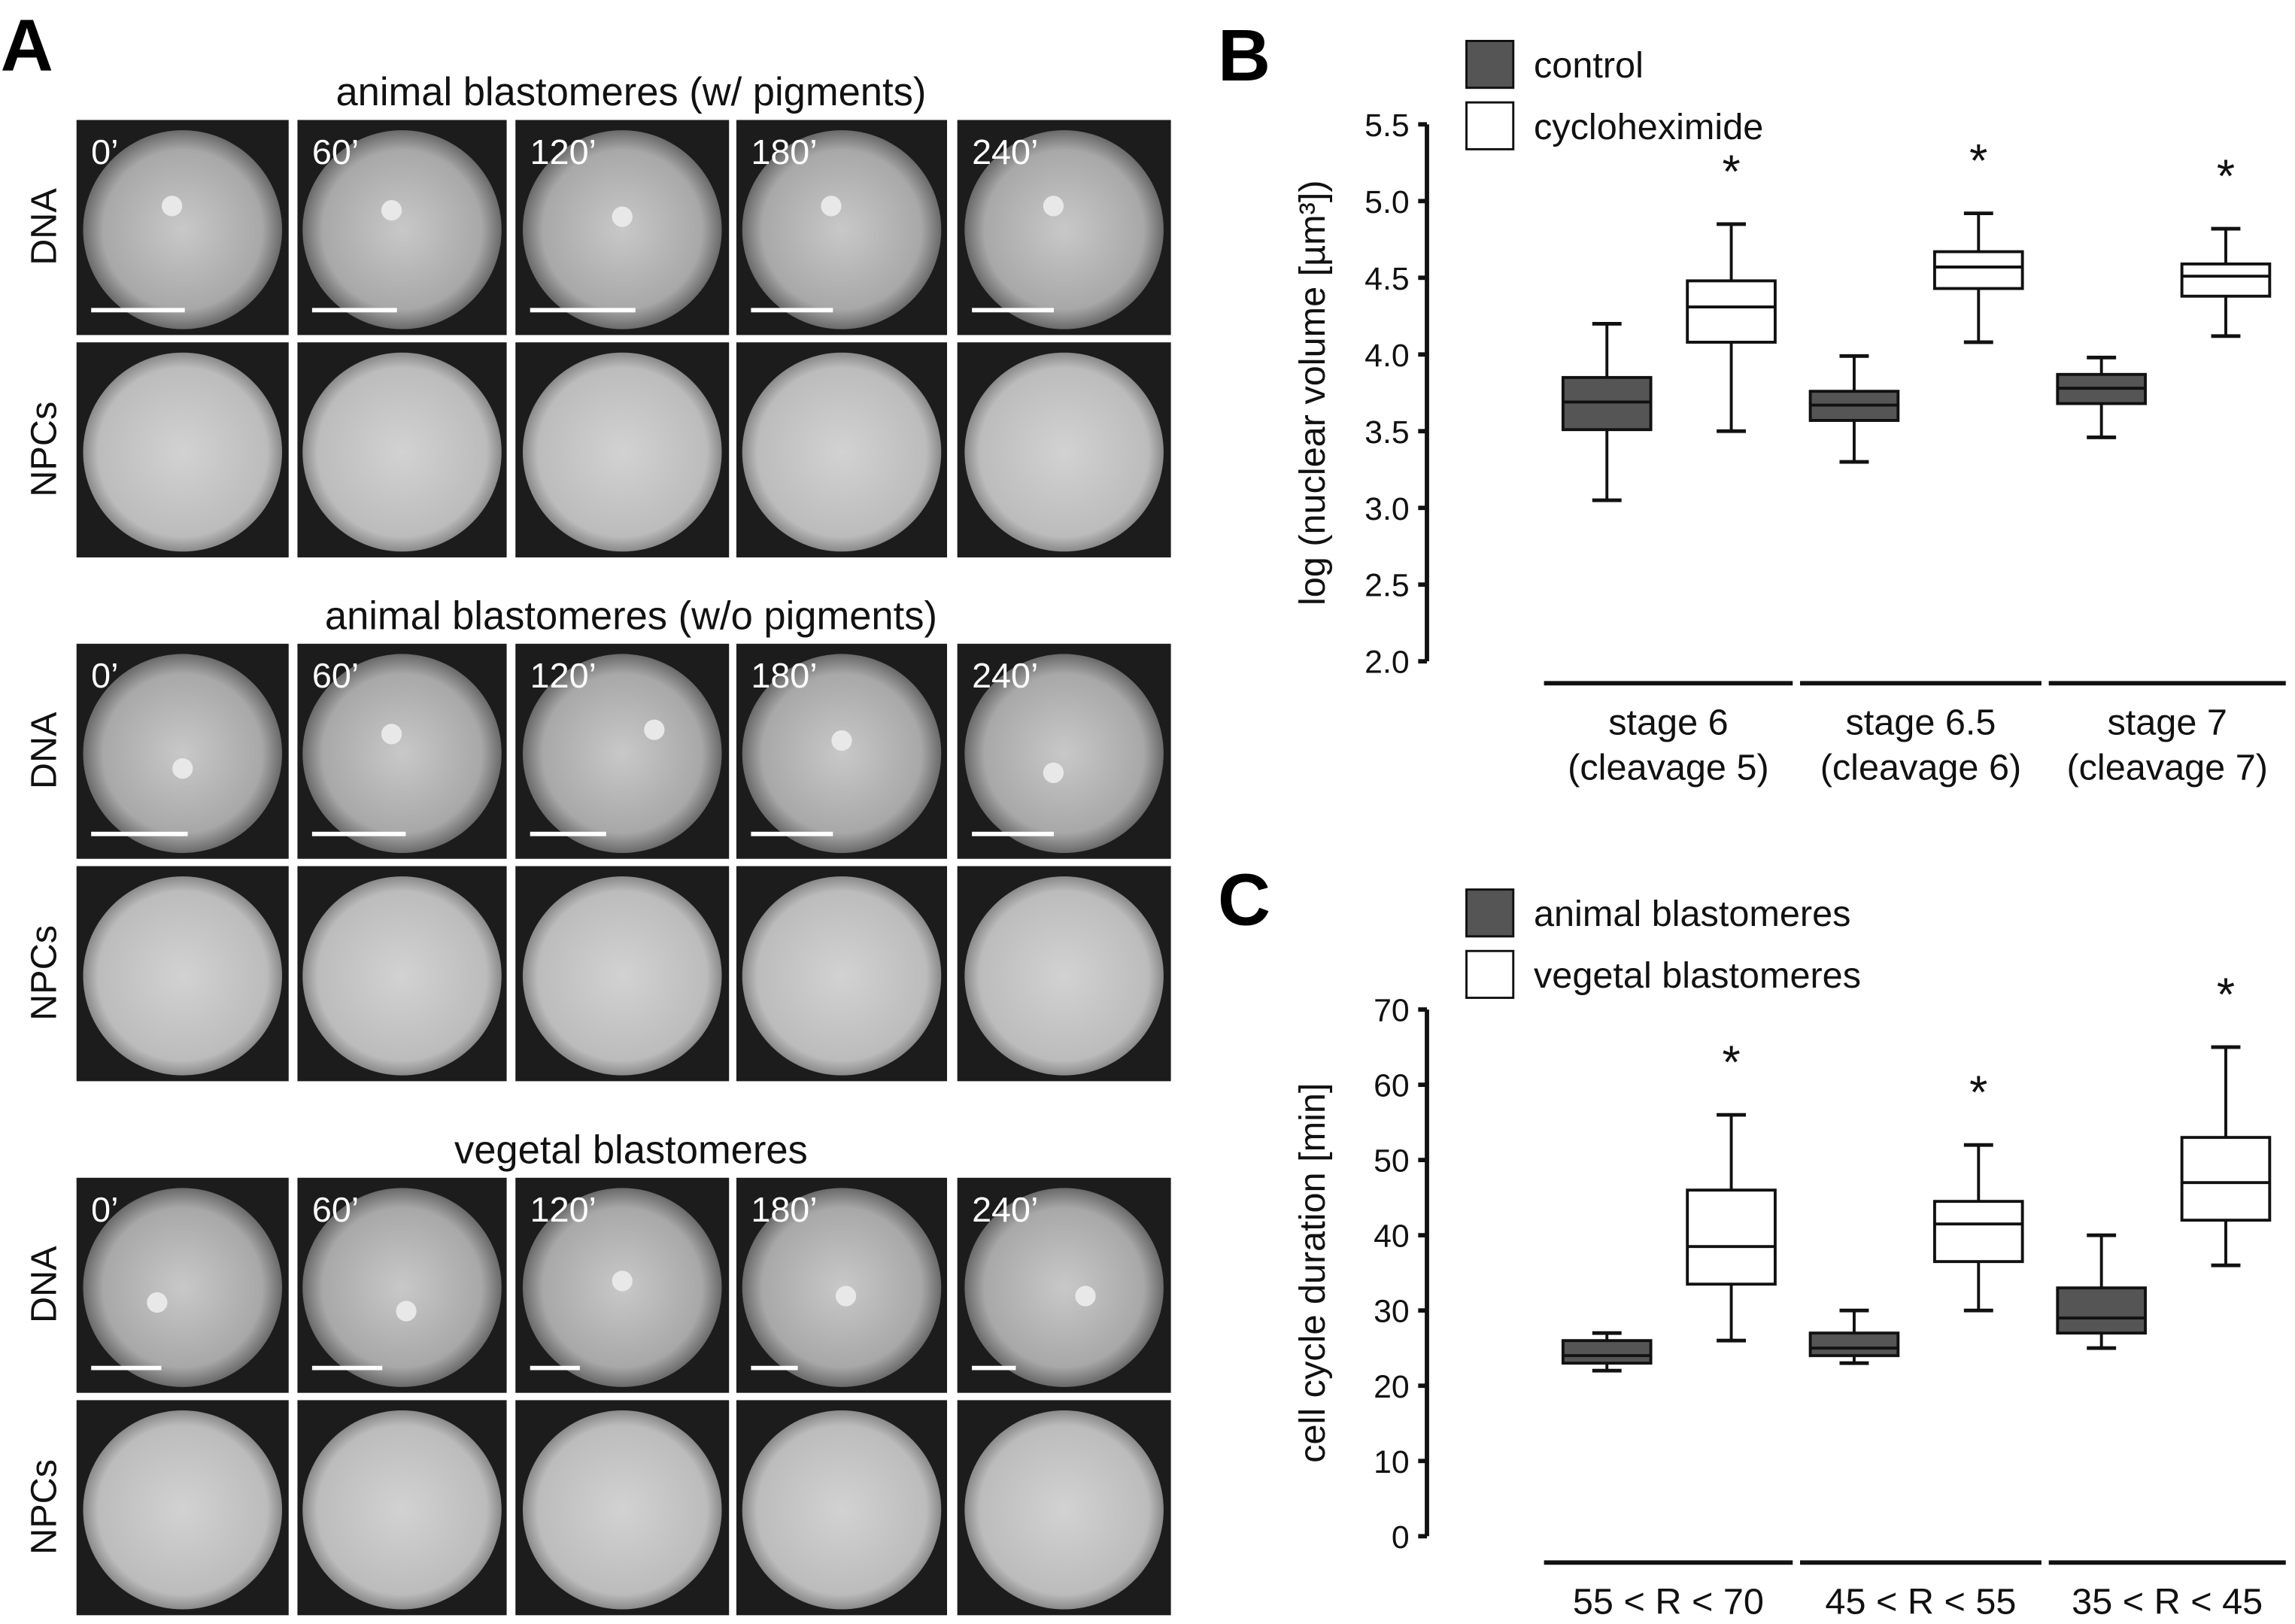  Describe the element at coordinates (631, 615) in the screenshot. I see `section-title: animal blastomeres (w/o pigments)` at that location.